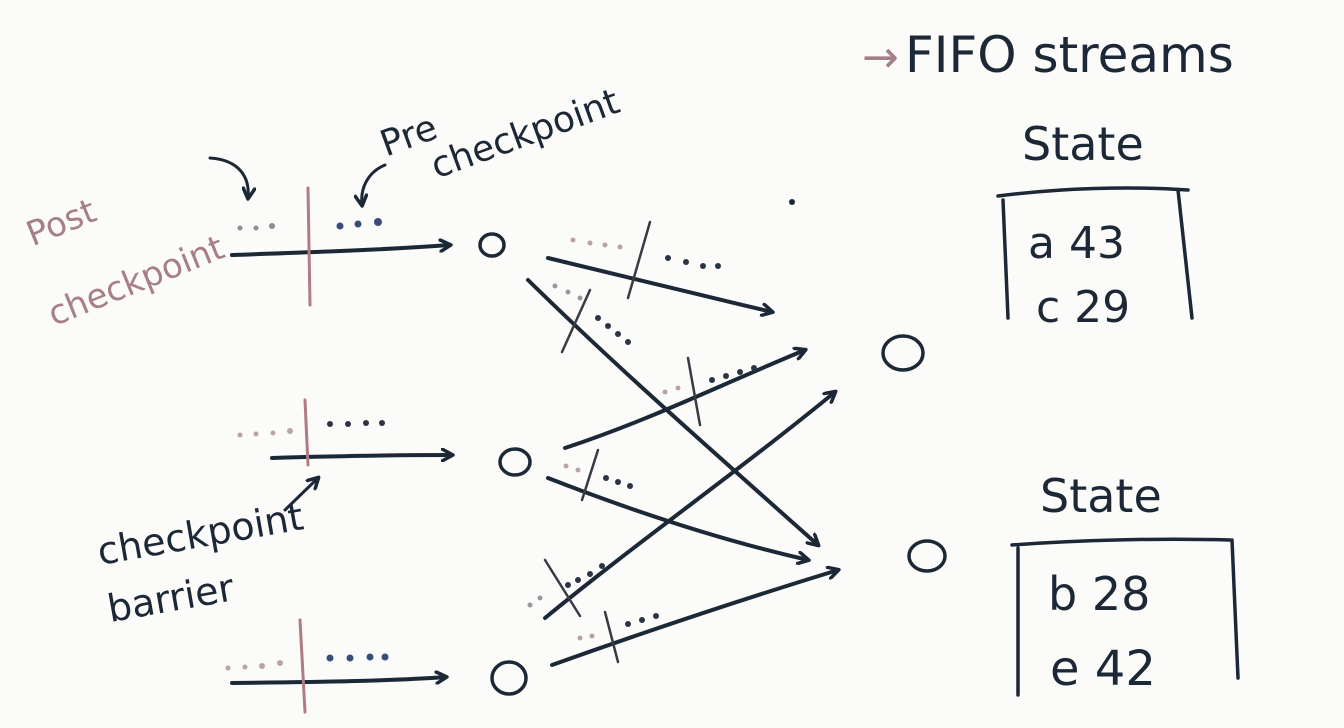 The height and width of the screenshot is (728, 1344). Describe the element at coordinates (357, 657) in the screenshot. I see `input-stream-3-pre-dots` at that location.